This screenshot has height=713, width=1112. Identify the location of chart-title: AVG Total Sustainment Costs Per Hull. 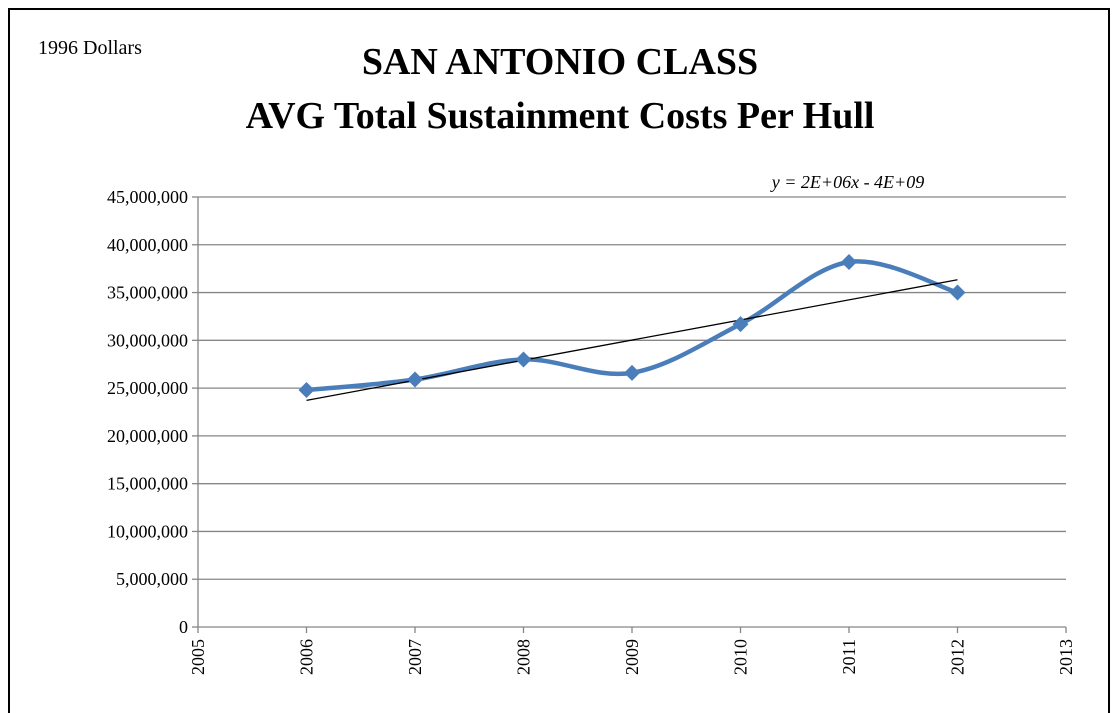
(560, 116).